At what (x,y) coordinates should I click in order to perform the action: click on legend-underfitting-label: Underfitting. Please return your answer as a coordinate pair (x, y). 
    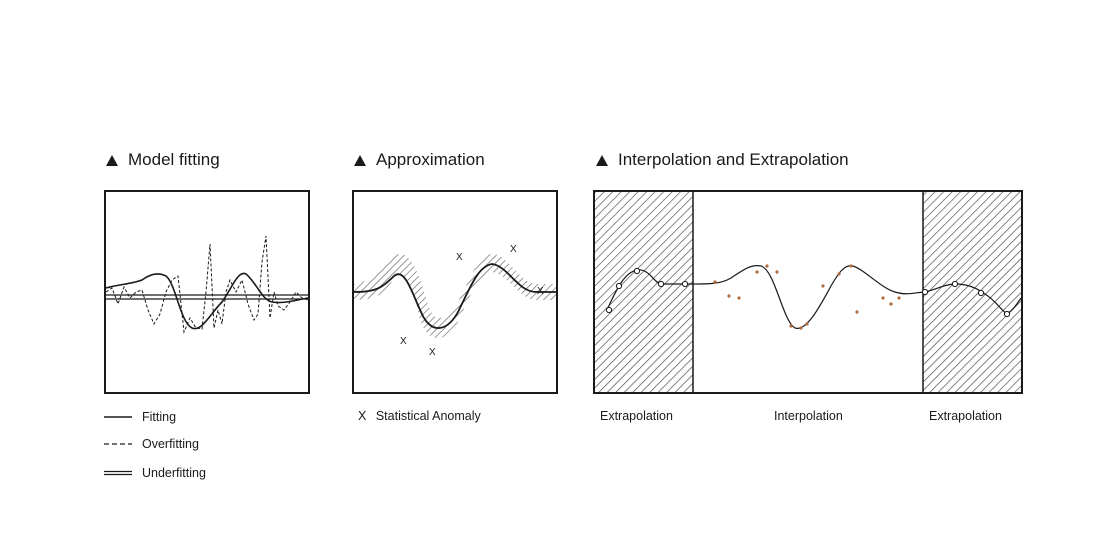
    Looking at the image, I should click on (174, 473).